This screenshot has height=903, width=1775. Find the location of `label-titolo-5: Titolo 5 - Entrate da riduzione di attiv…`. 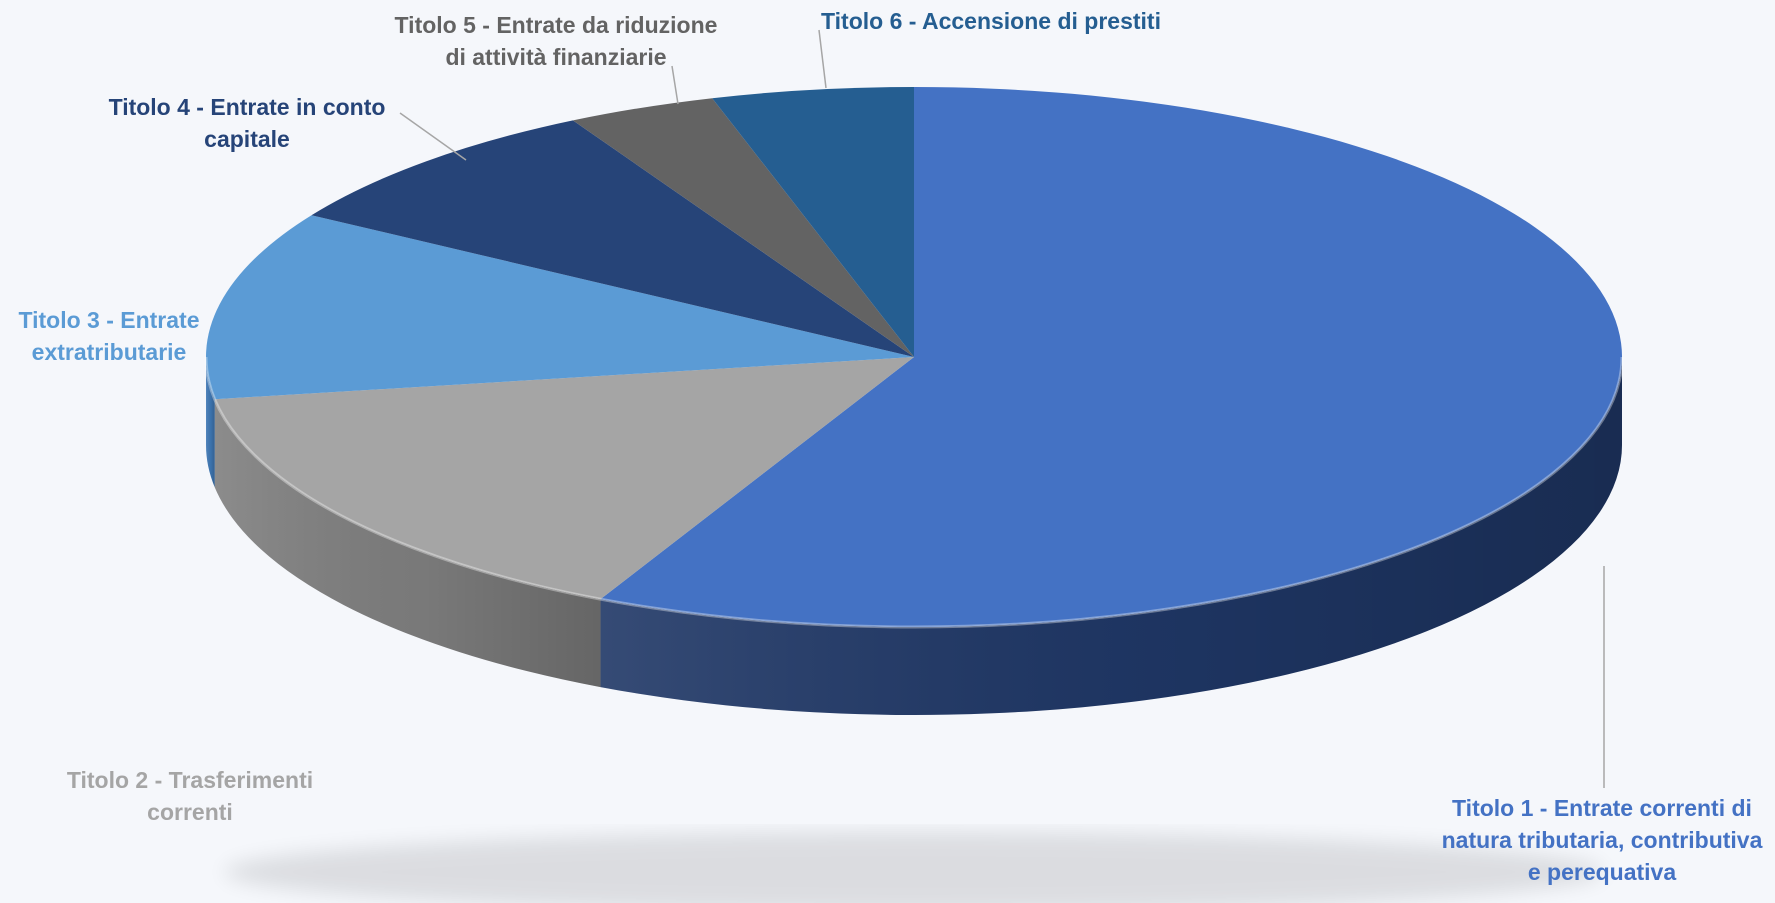

label-titolo-5: Titolo 5 - Entrate da riduzione di attiv… is located at coordinates (556, 41).